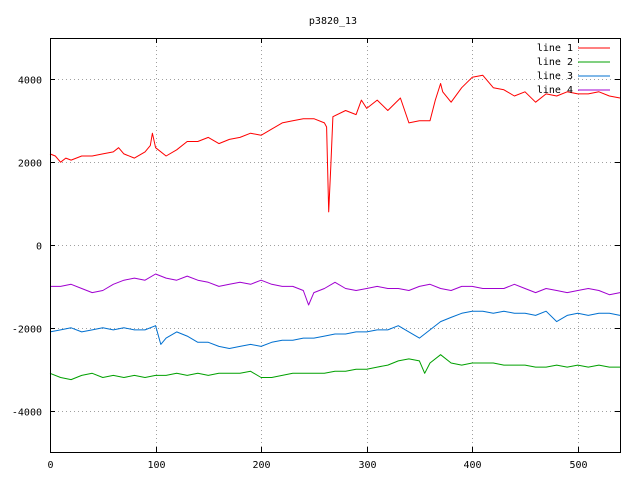  Describe the element at coordinates (30, 81) in the screenshot. I see `y-tick-label: 4000` at that location.